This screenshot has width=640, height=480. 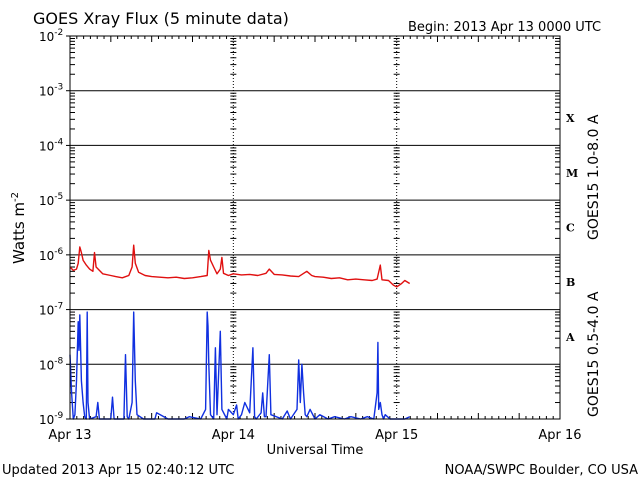 What do you see at coordinates (58, 252) in the screenshot?
I see `y-tick-label-exponent: -6` at bounding box center [58, 252].